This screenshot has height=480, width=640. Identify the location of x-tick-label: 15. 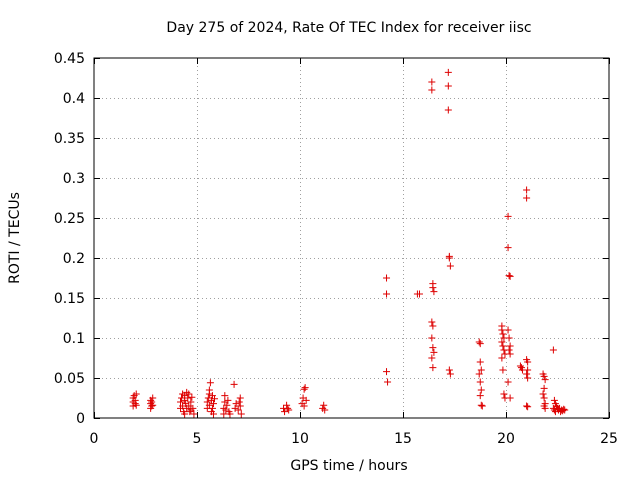
(403, 439).